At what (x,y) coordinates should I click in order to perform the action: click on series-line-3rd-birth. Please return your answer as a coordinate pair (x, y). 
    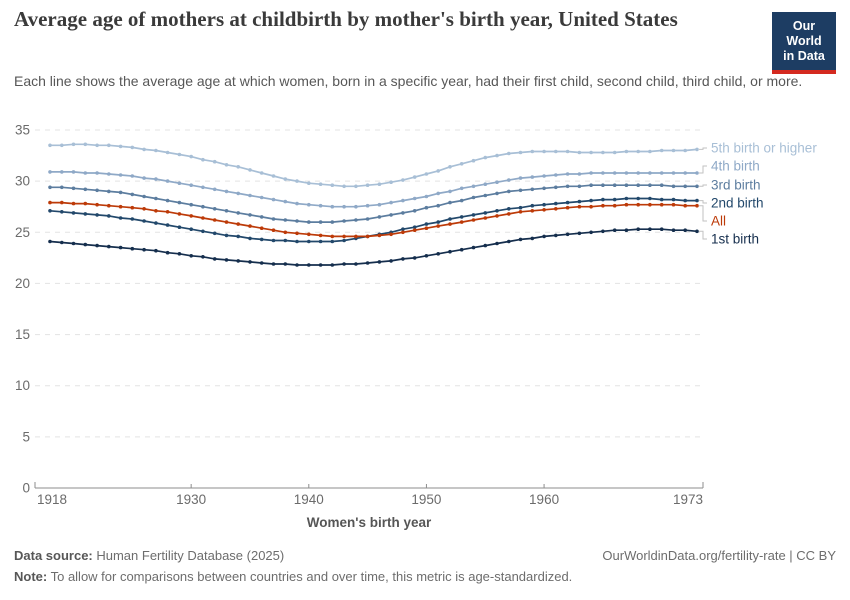
    Looking at the image, I should click on (373, 203).